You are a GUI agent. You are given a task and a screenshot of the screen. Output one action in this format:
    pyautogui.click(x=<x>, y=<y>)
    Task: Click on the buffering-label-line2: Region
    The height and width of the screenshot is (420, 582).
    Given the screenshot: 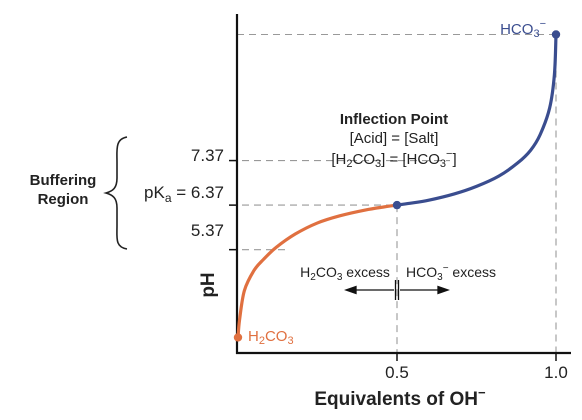 What is the action you would take?
    pyautogui.click(x=63, y=199)
    